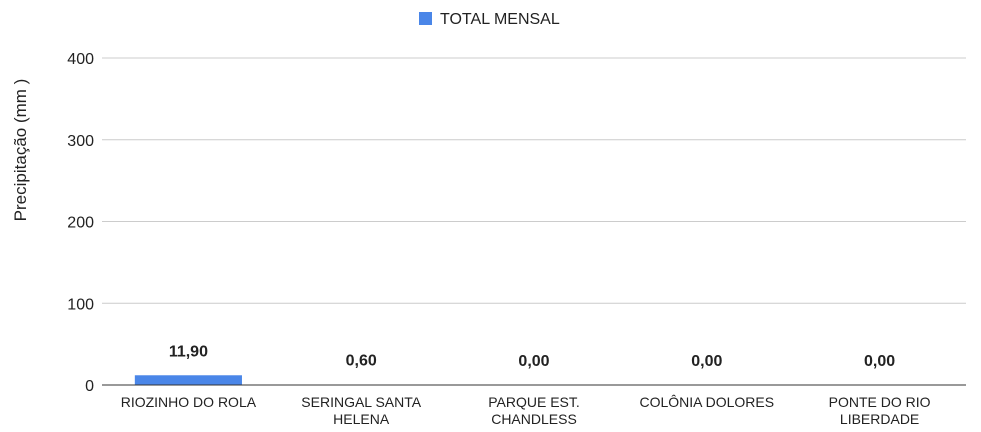 The image size is (981, 432). Describe the element at coordinates (361, 419) in the screenshot. I see `x-tick-label-line: HELENA` at that location.